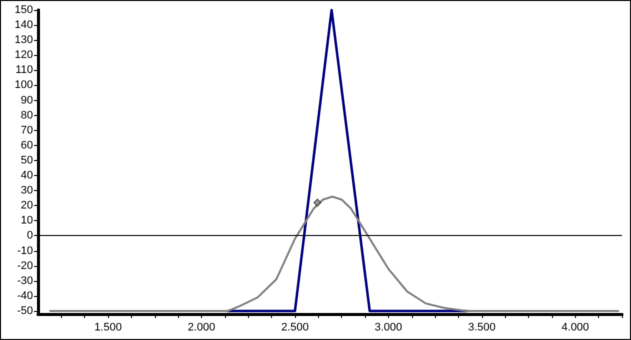  Describe the element at coordinates (25, 280) in the screenshot. I see `y-tick-label: -30` at that location.